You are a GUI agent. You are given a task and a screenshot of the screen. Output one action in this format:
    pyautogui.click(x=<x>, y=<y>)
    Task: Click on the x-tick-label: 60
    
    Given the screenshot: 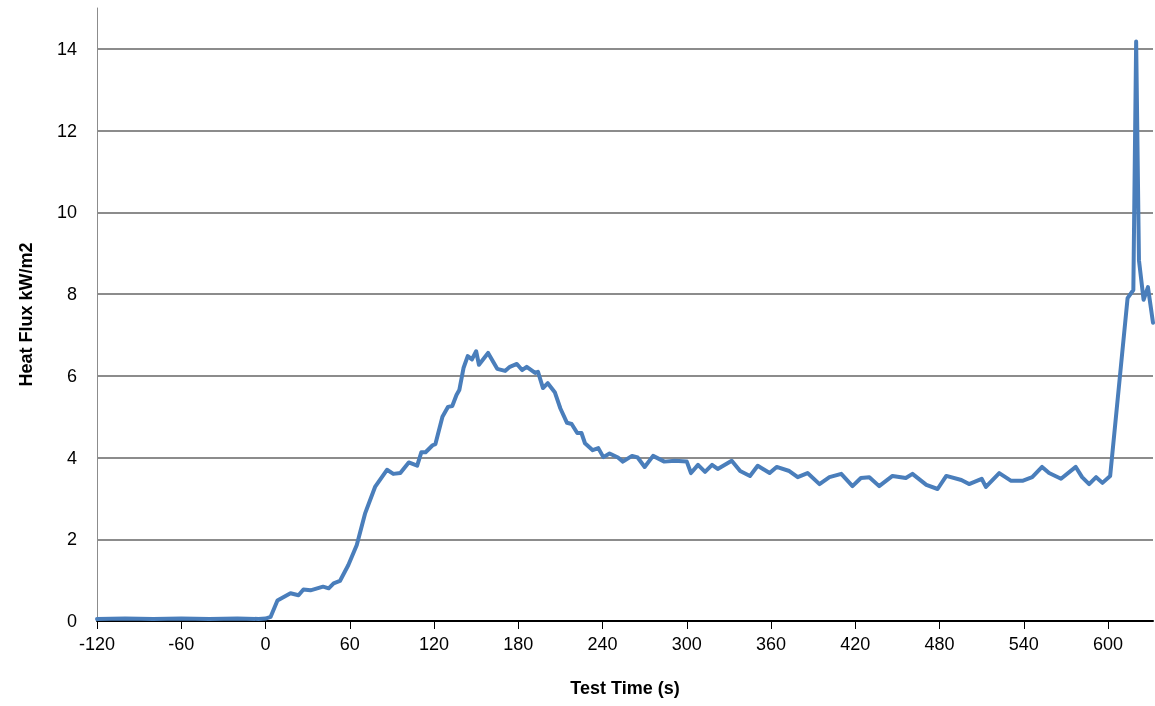 What is the action you would take?
    pyautogui.click(x=349, y=644)
    